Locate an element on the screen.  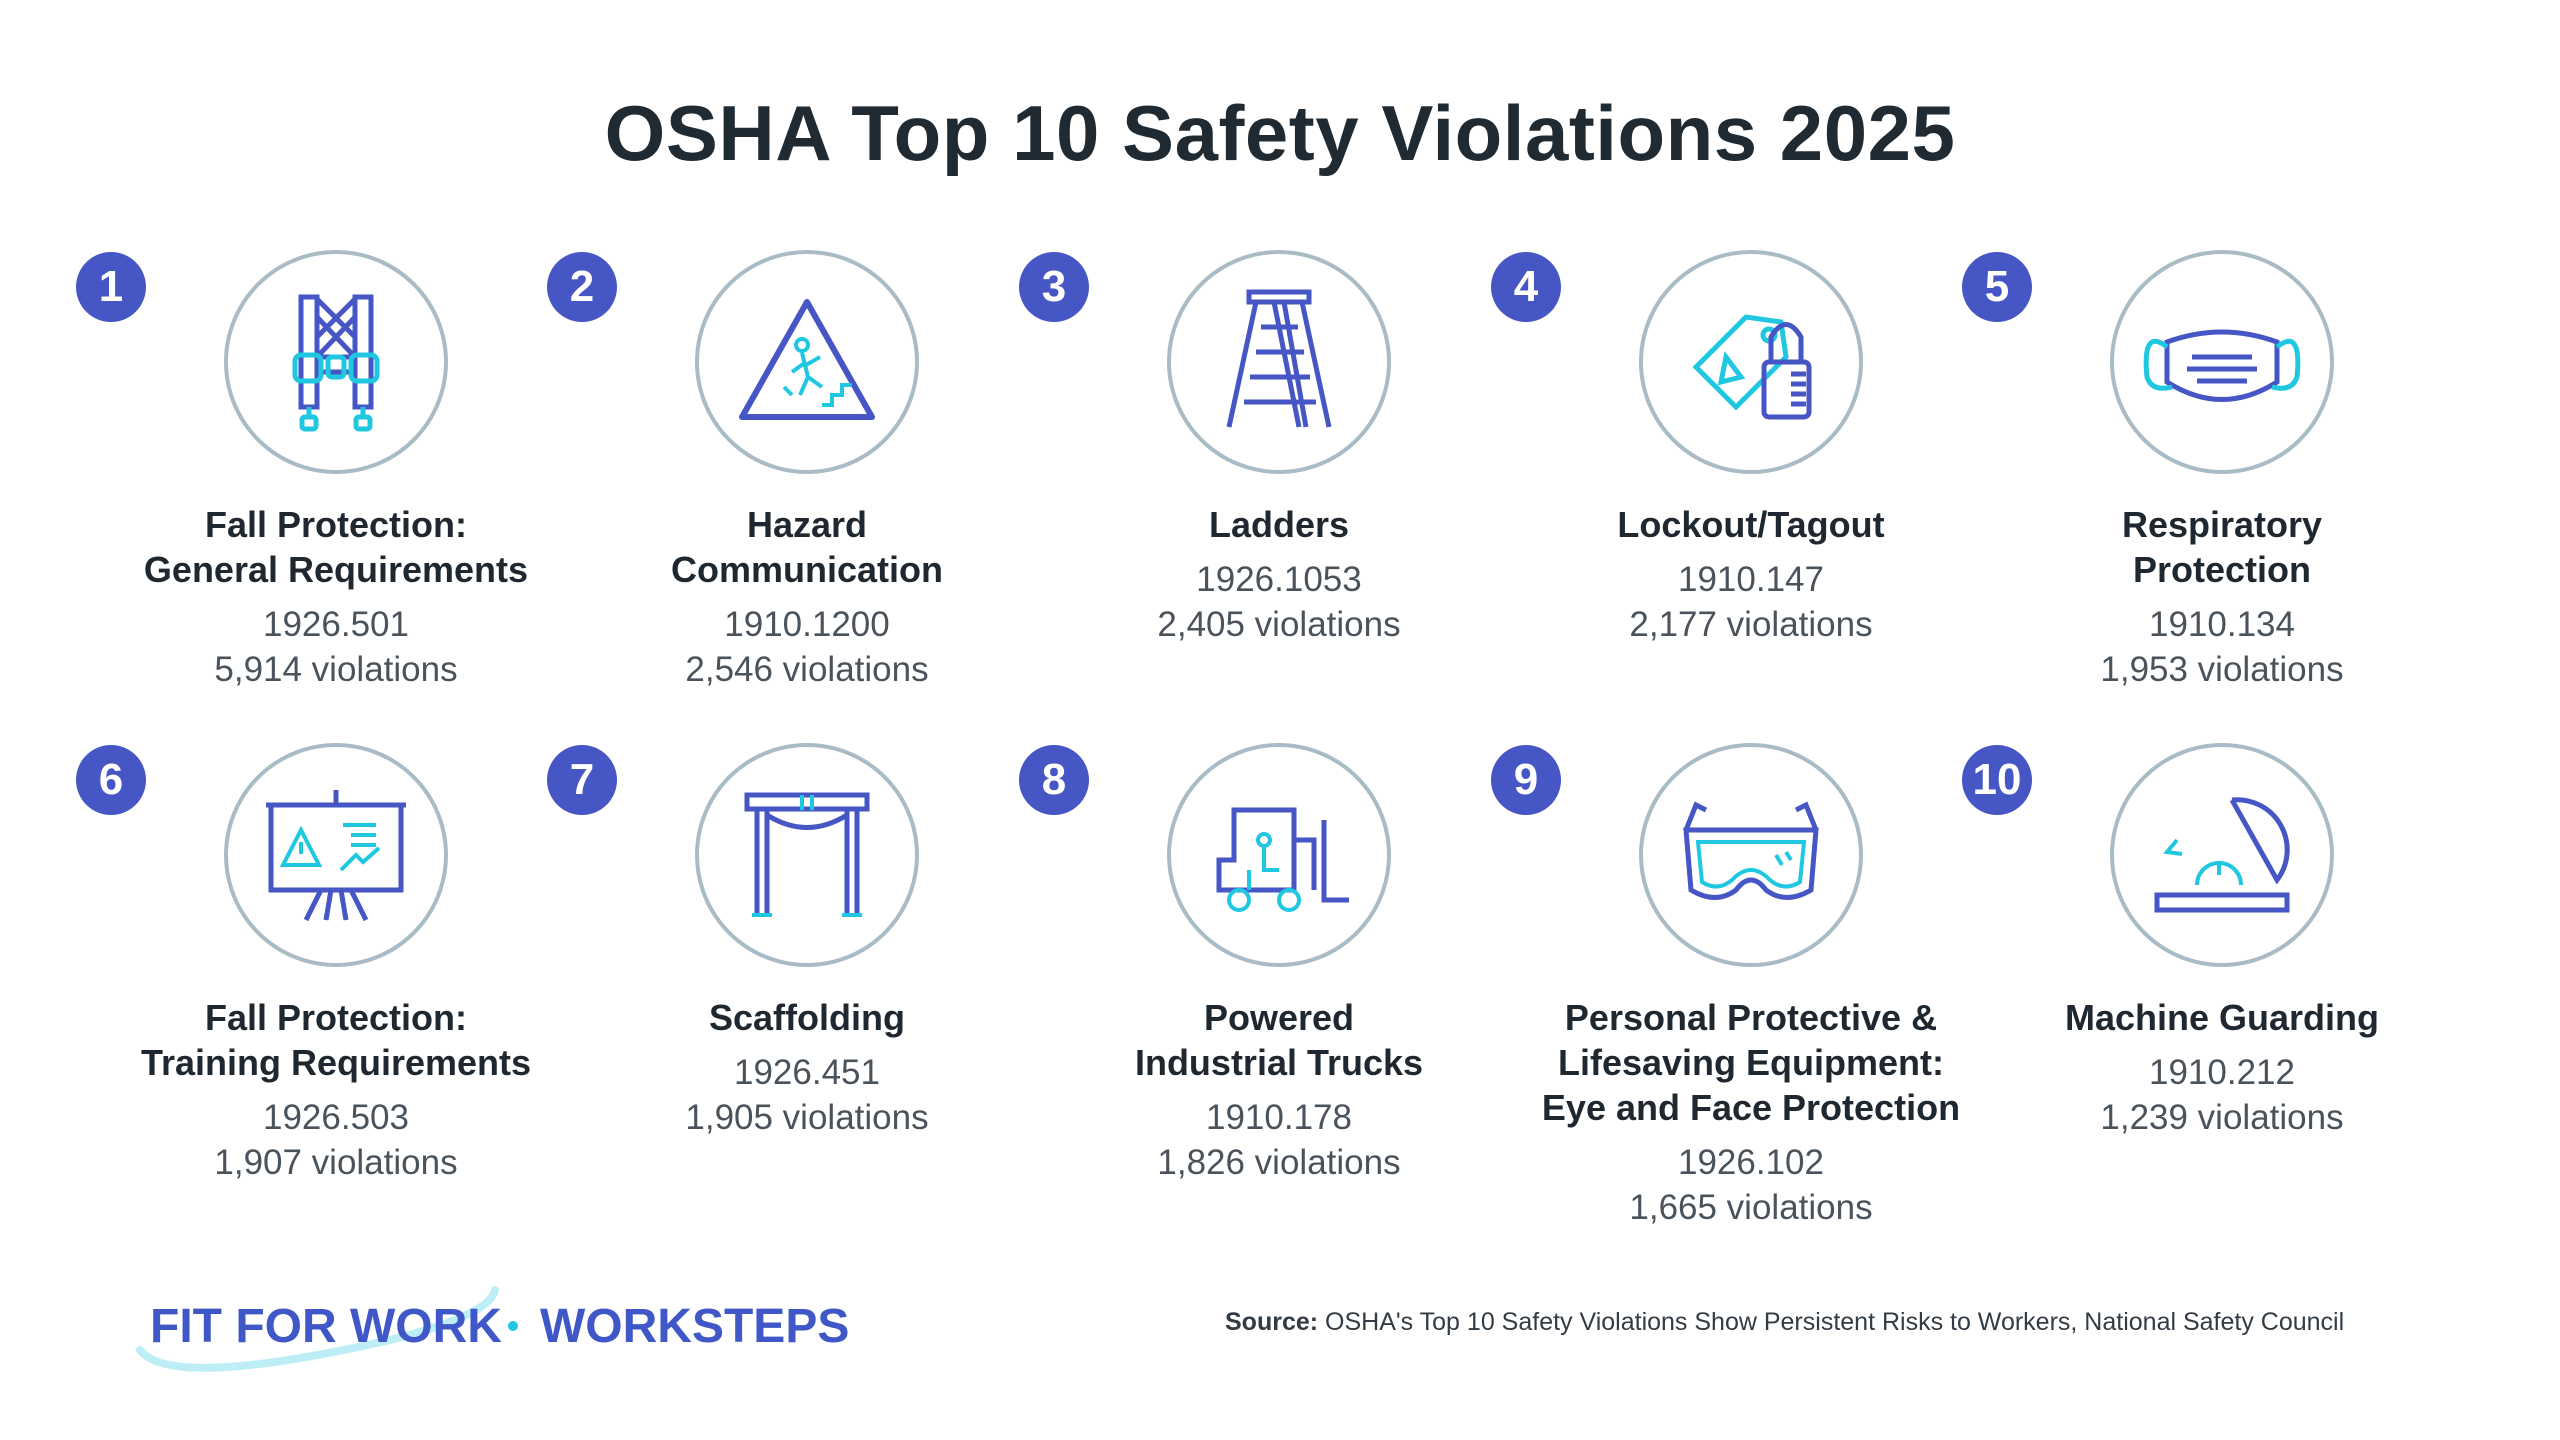
logo-fit-for-work: FIT FOR WORK is located at coordinates (326, 1326).